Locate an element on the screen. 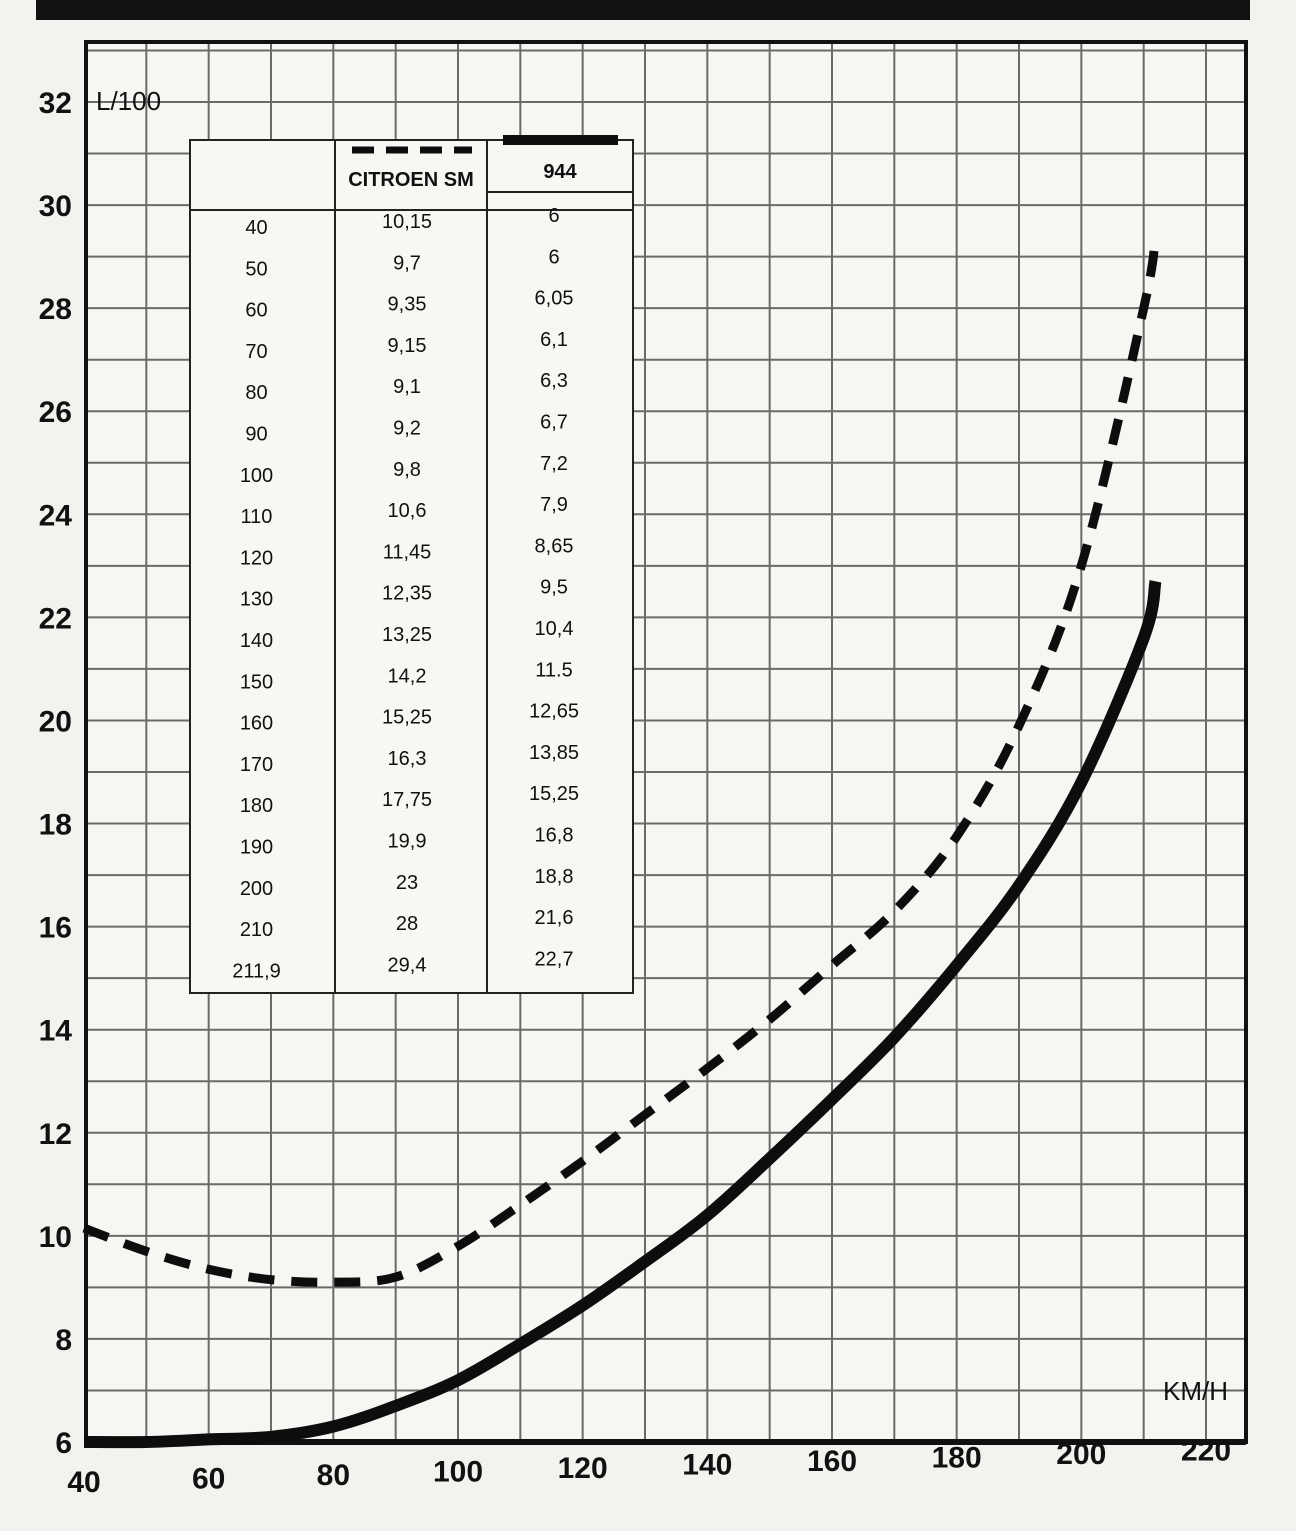 The height and width of the screenshot is (1531, 1296). table-cell-speed: 130 is located at coordinates (256, 600).